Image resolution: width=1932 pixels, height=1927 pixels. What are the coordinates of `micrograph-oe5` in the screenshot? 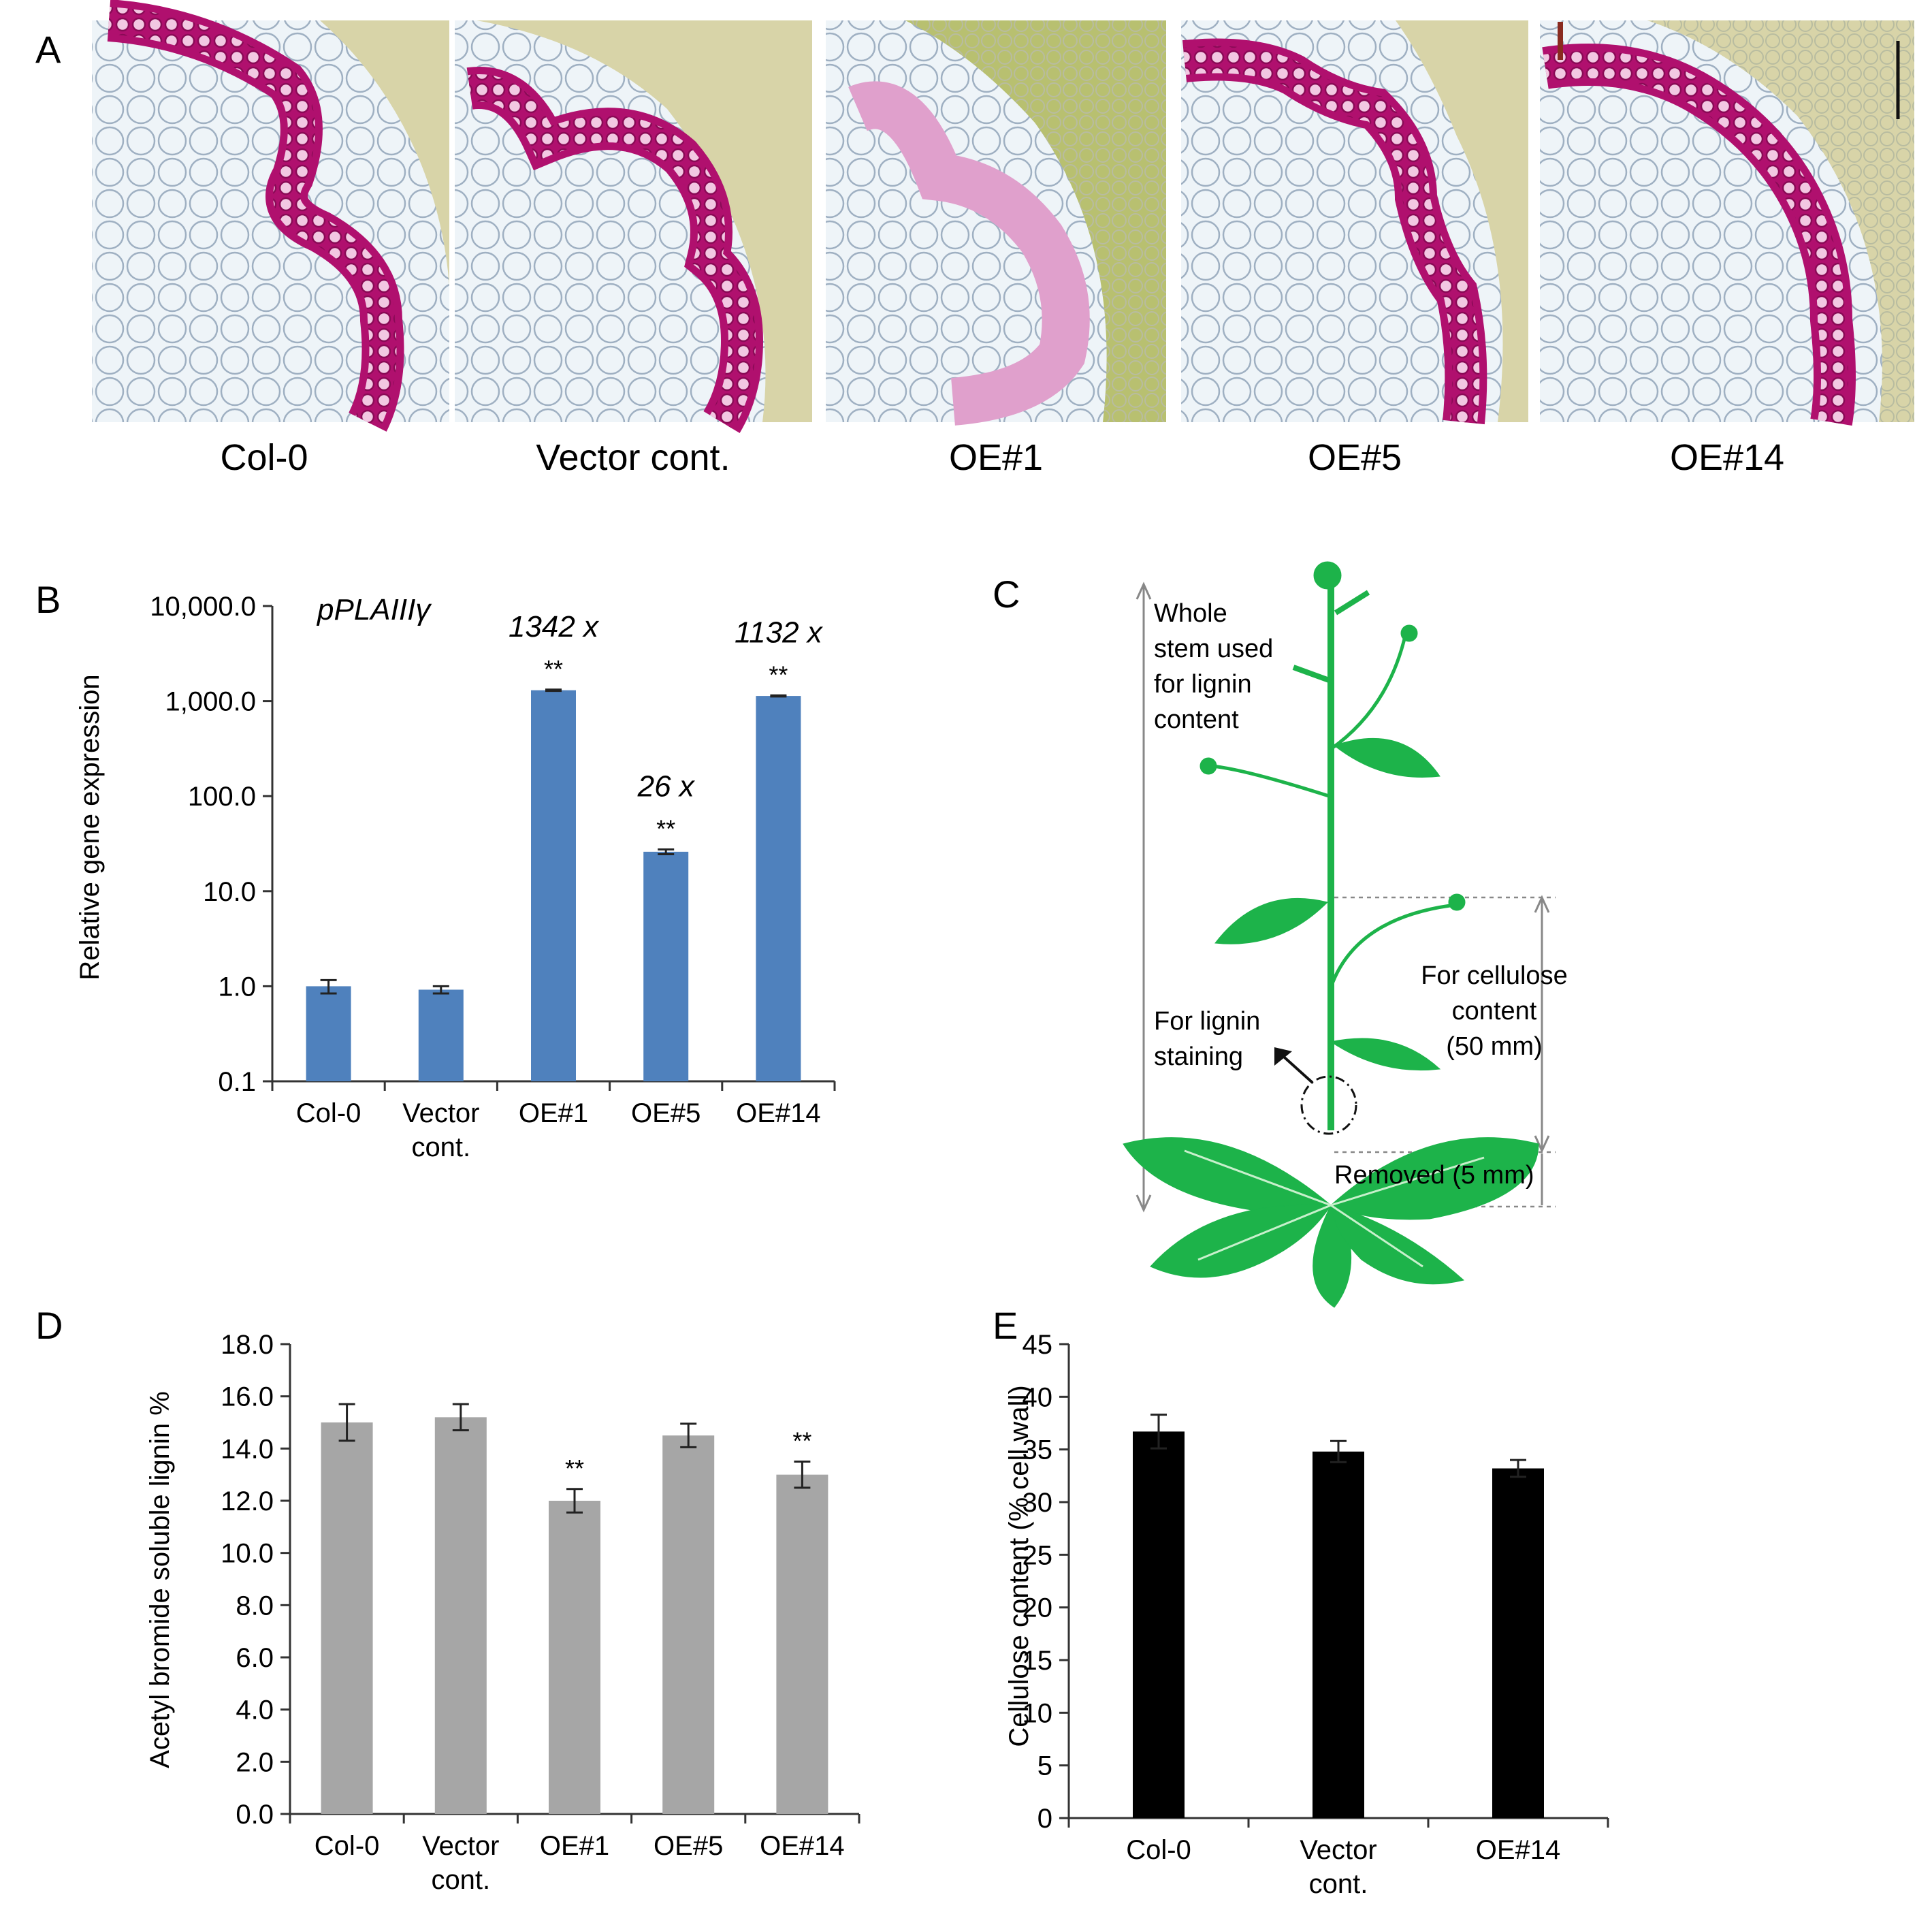 It's located at (1355, 222).